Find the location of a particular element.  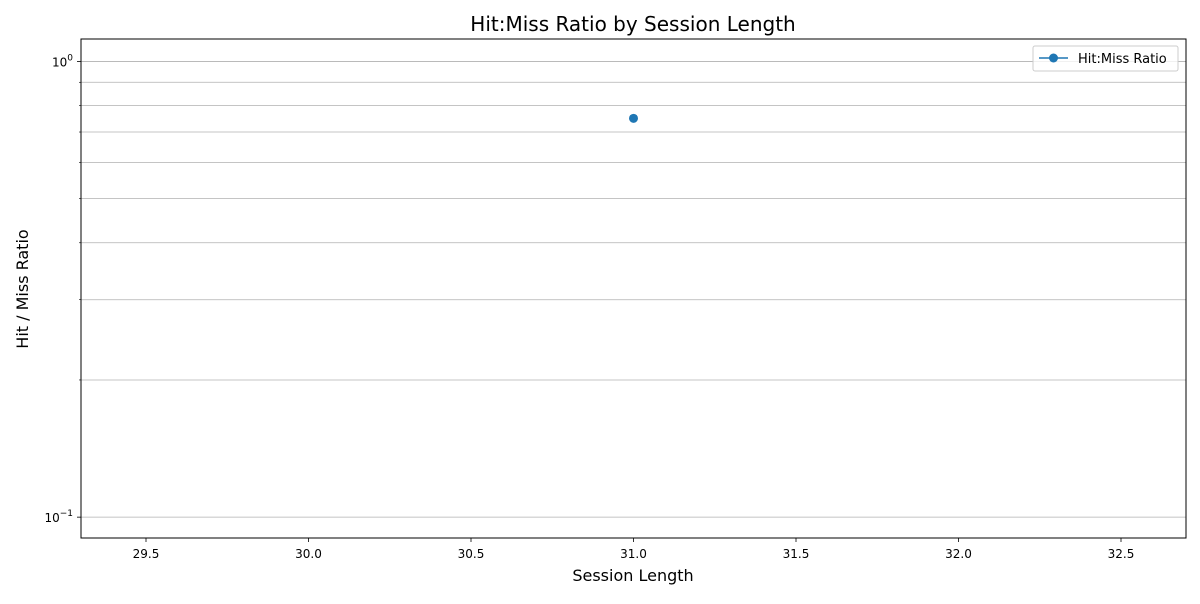

x-axis-label: Session Length is located at coordinates (632, 575).